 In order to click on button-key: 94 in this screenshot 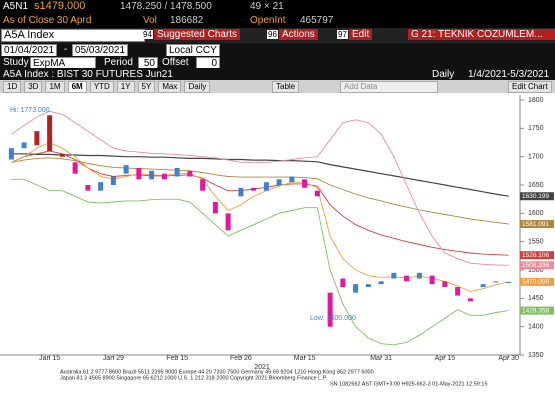, I will do `click(147, 34)`.